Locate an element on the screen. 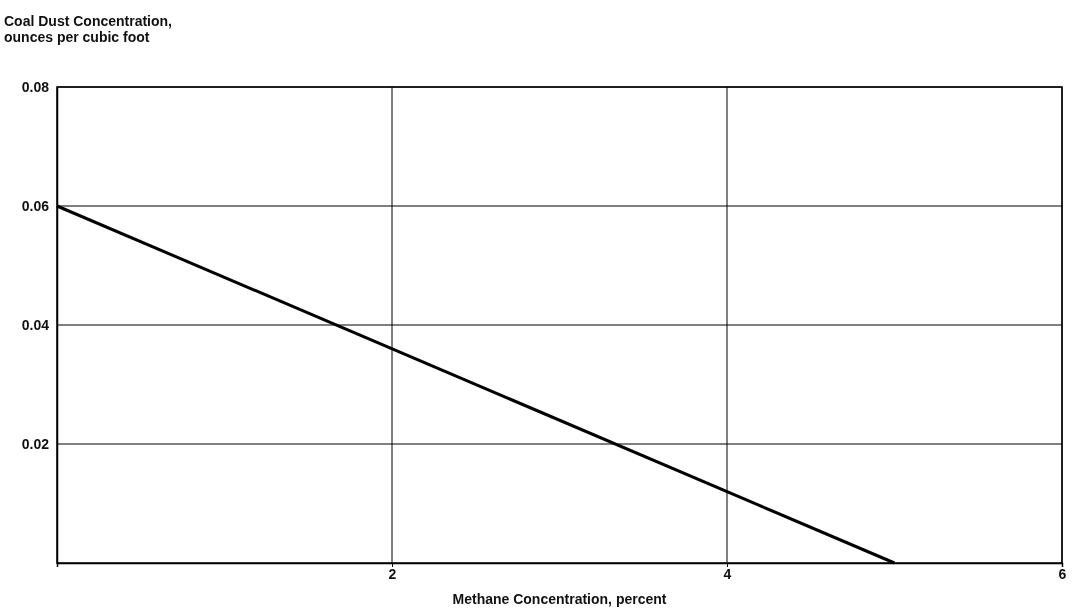 The height and width of the screenshot is (615, 1073). y-tick-label: 0.06 is located at coordinates (35, 205).